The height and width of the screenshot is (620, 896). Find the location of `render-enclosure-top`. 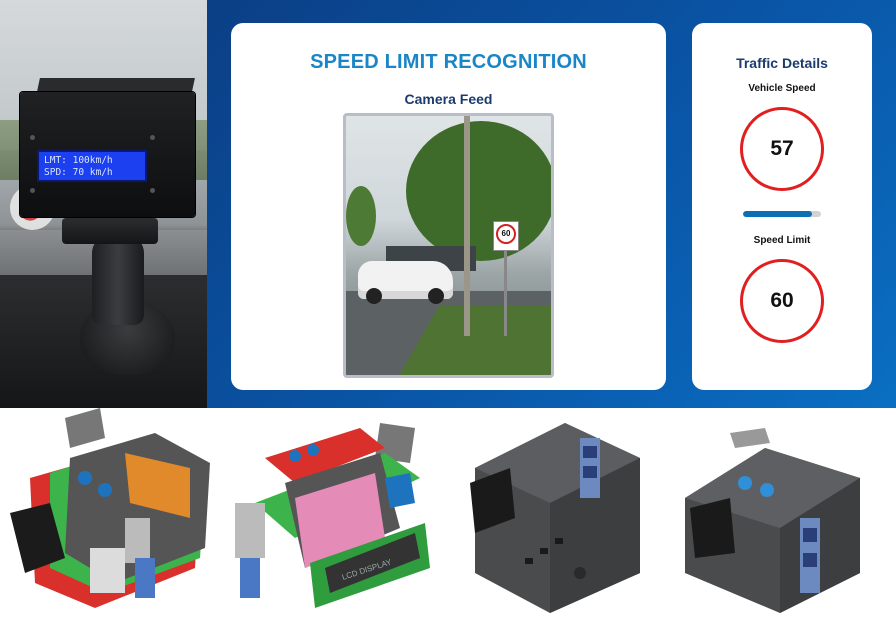

render-enclosure-top is located at coordinates (772, 520).